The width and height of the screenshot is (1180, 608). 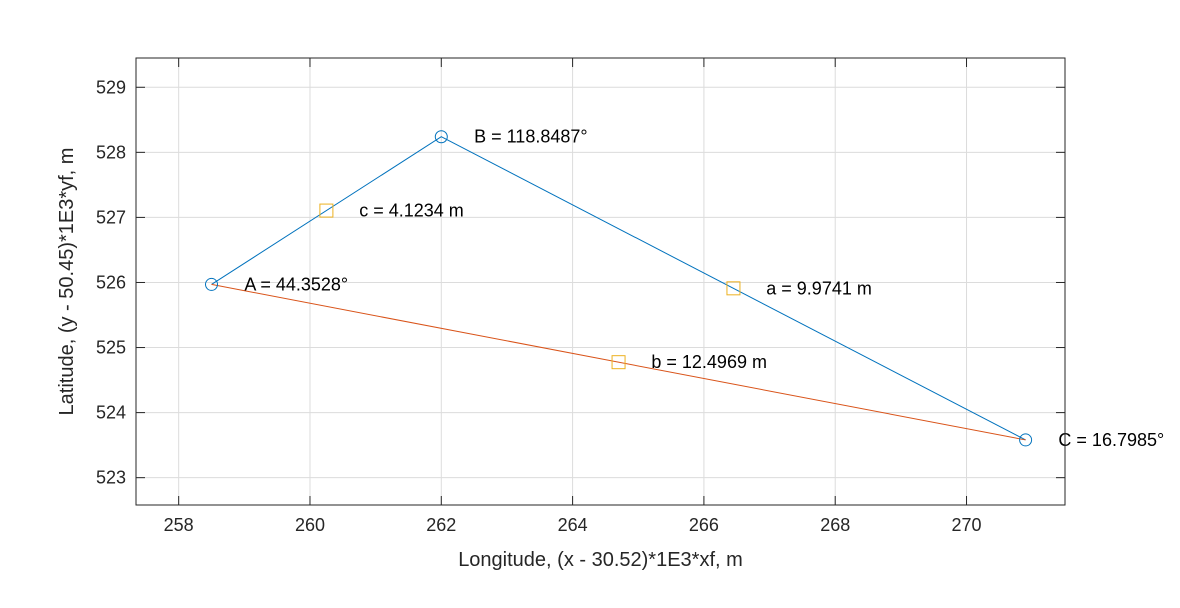 What do you see at coordinates (600, 560) in the screenshot?
I see `x-axis-label: Longitude, (x - 30.52)*1E3*xf, m` at bounding box center [600, 560].